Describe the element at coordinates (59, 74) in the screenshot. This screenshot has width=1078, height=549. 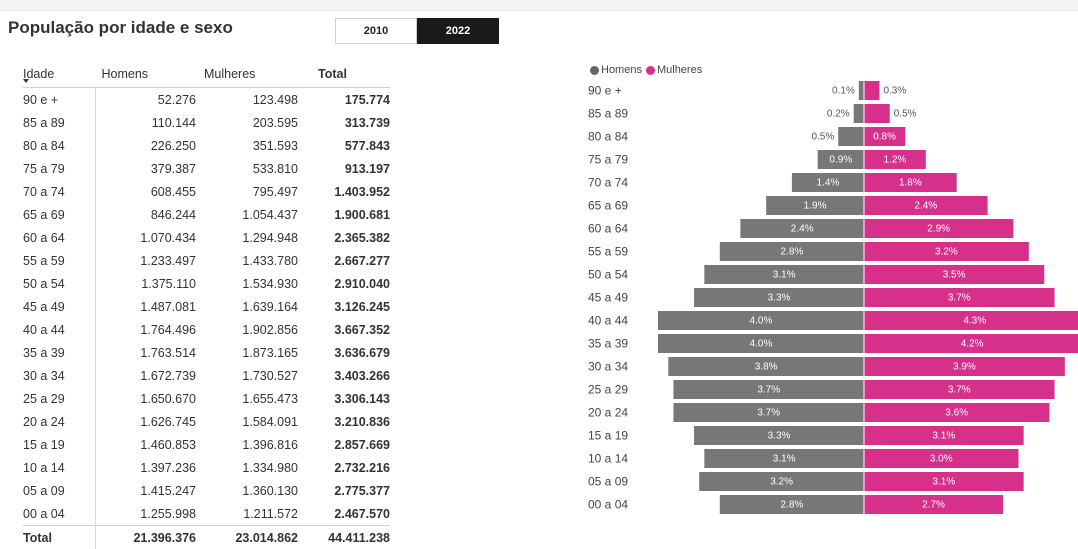
I see `header-idade: Idade` at that location.